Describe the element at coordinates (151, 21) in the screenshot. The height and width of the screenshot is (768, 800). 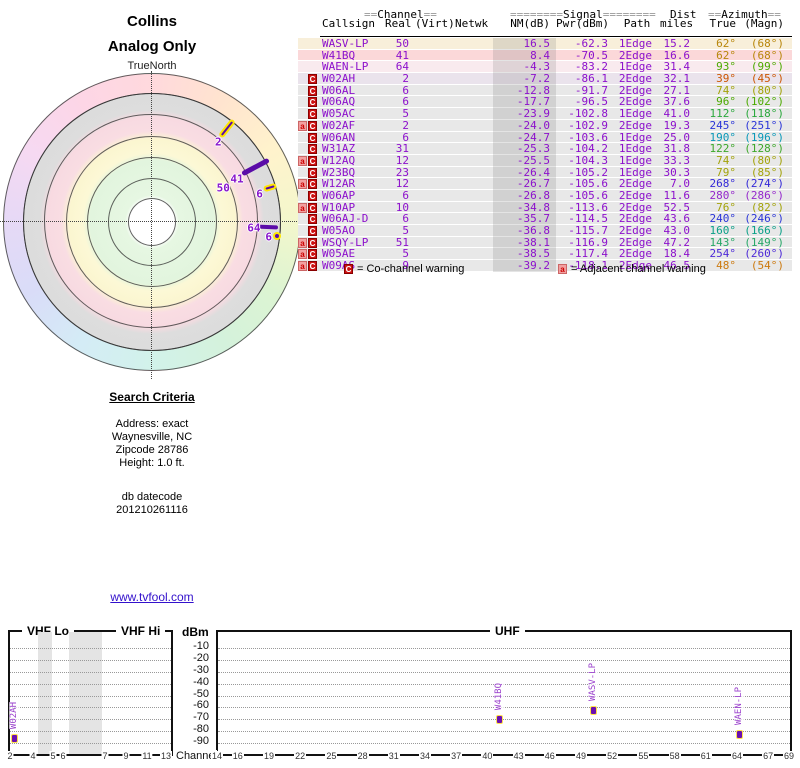
I see `report-title-line1: Collins` at that location.